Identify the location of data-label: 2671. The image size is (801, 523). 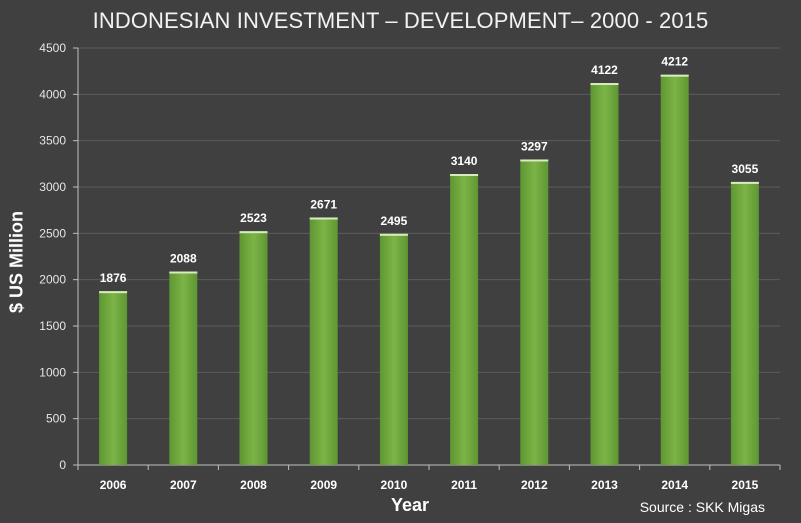
(323, 204).